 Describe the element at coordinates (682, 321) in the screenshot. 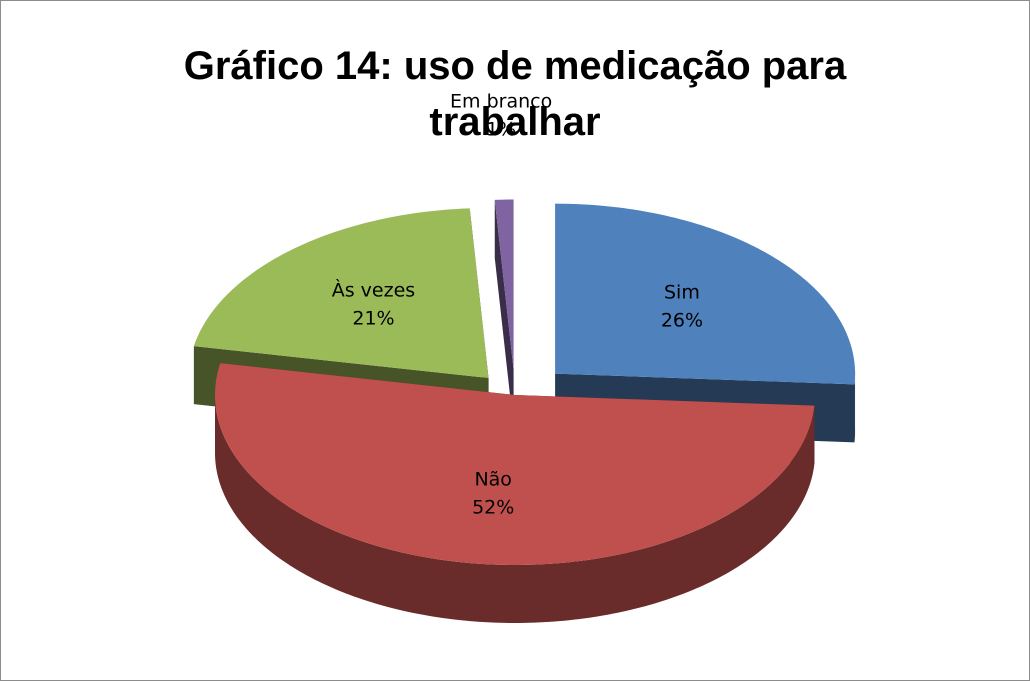

I see `value-label: 26%` at that location.